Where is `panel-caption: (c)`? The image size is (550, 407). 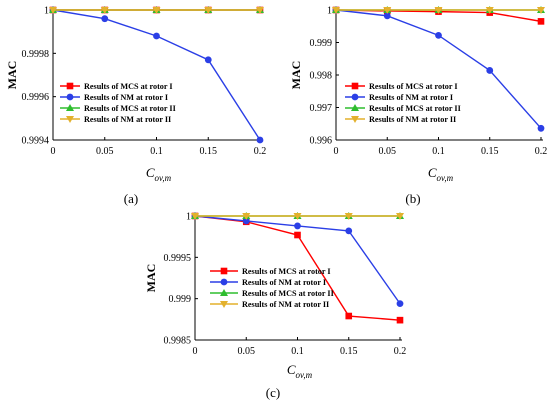
panel-caption: (c) is located at coordinates (273, 392).